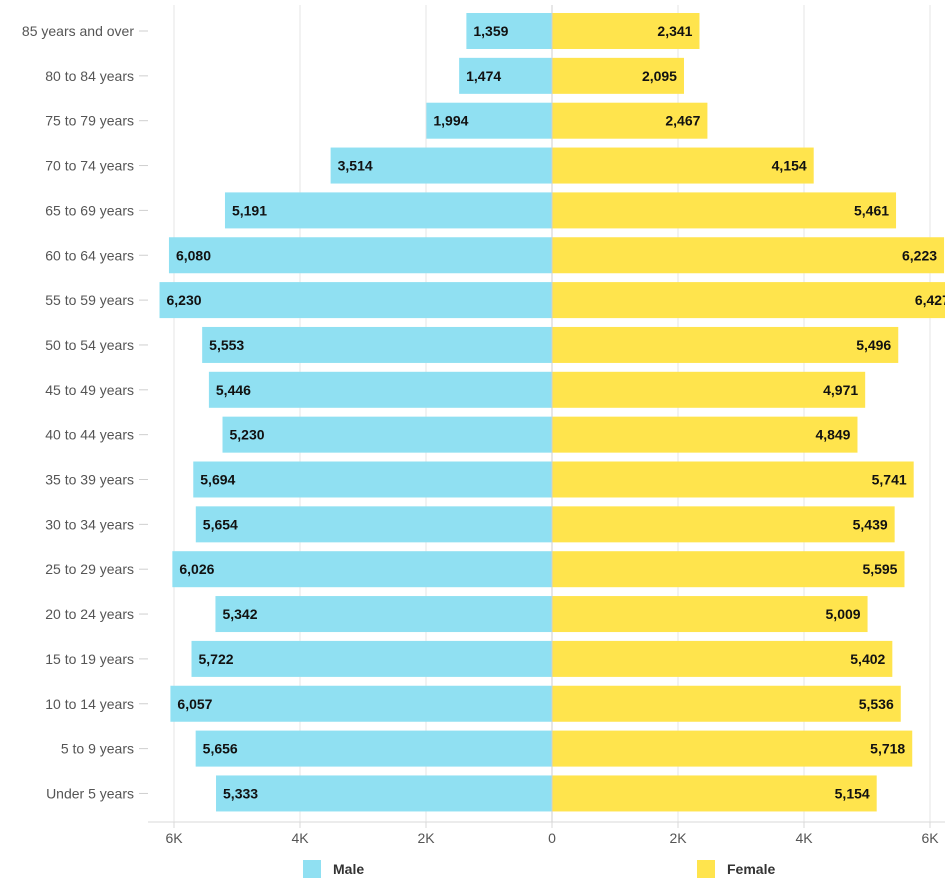 The width and height of the screenshot is (945, 884). What do you see at coordinates (233, 390) in the screenshot?
I see `male-value-label-8: 5,446` at bounding box center [233, 390].